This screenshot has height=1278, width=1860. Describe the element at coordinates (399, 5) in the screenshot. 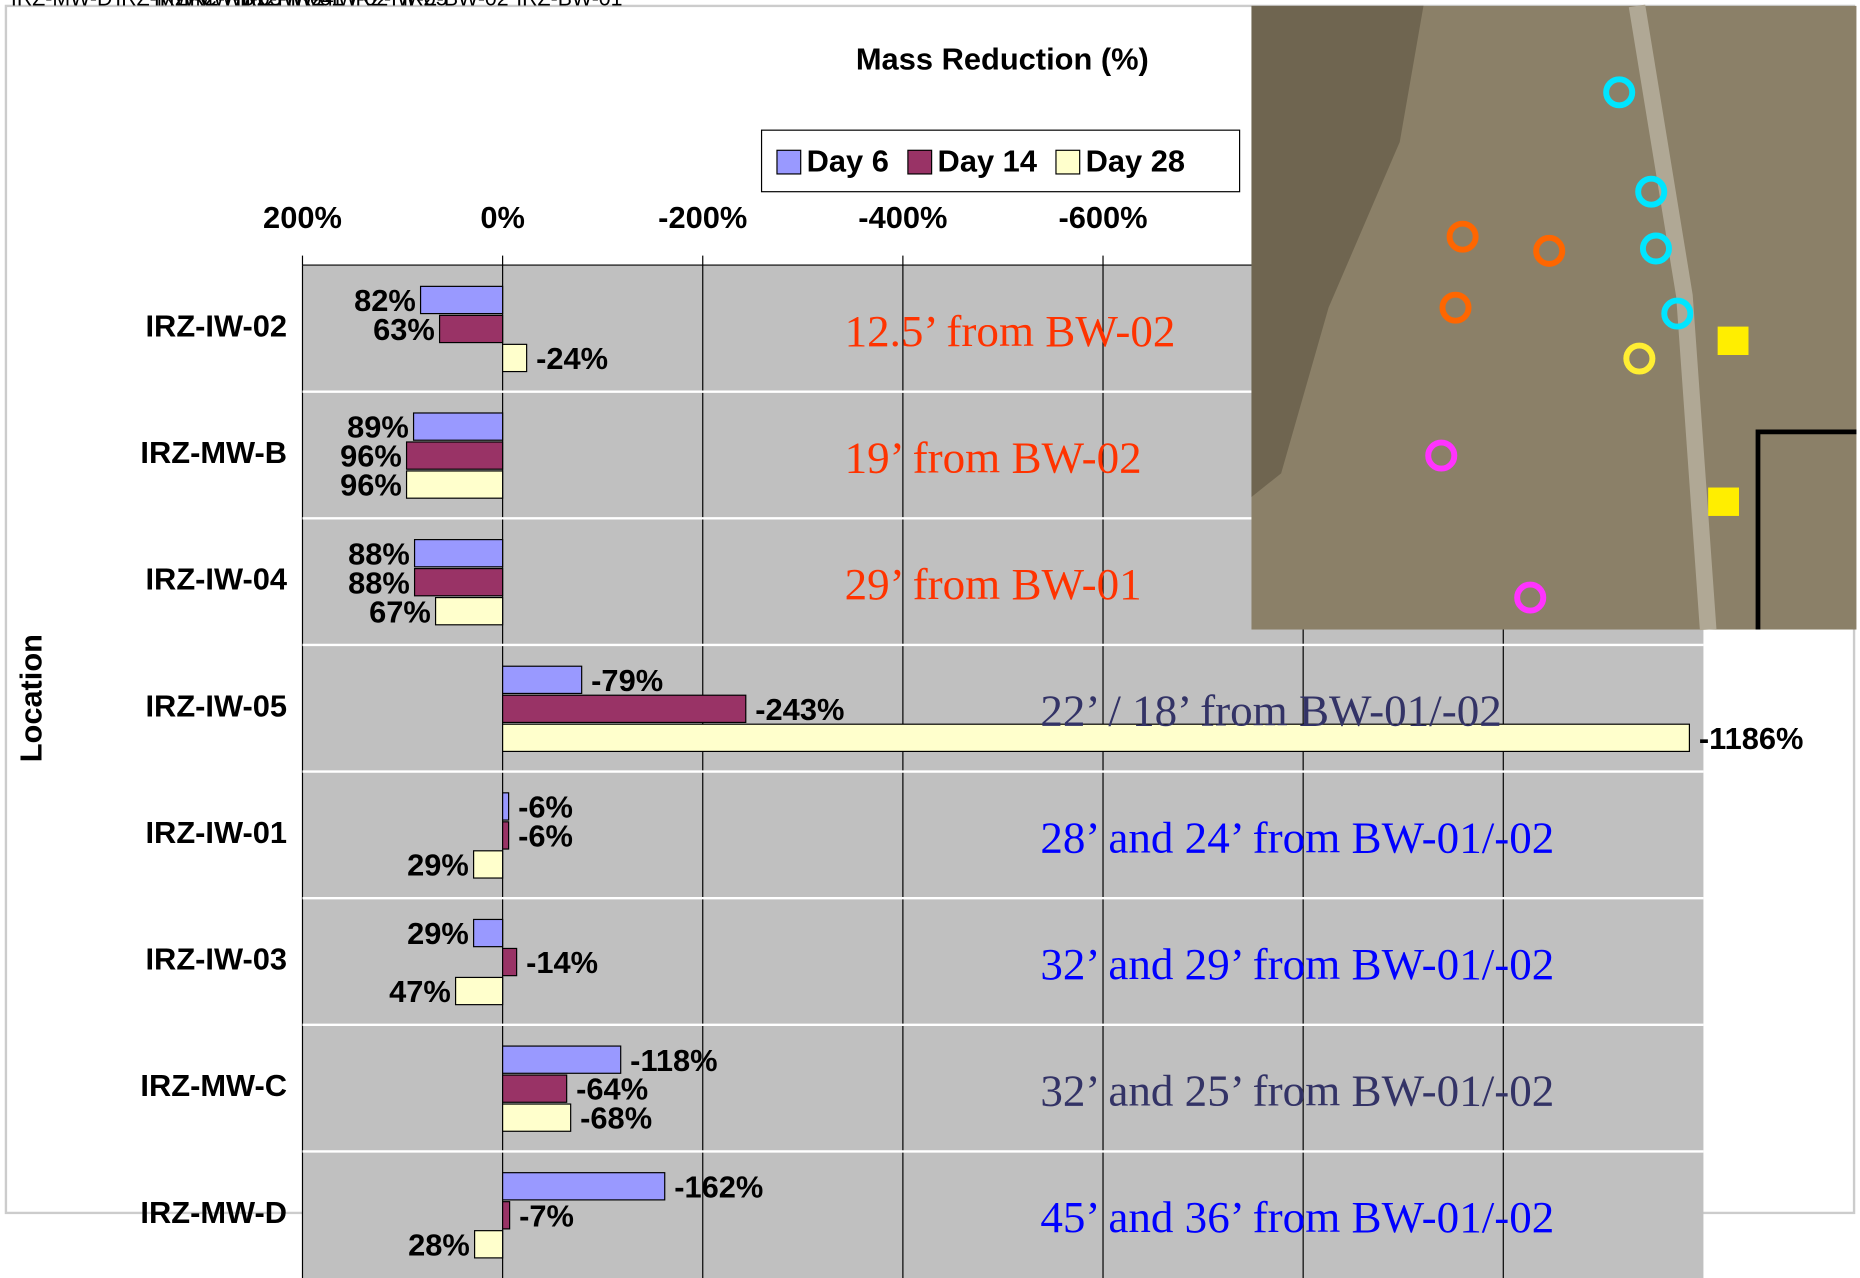

I see `map-label: IRZ-IW-05` at that location.